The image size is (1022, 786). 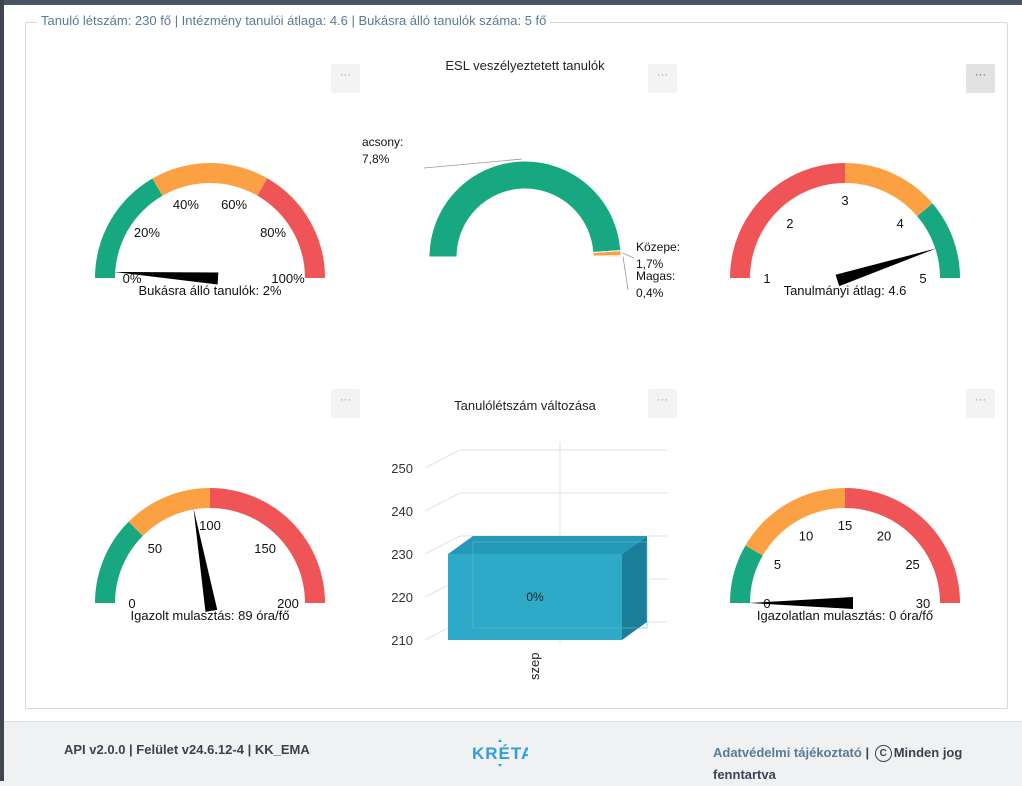 What do you see at coordinates (912, 564) in the screenshot?
I see `gauge-tick-label: 25` at bounding box center [912, 564].